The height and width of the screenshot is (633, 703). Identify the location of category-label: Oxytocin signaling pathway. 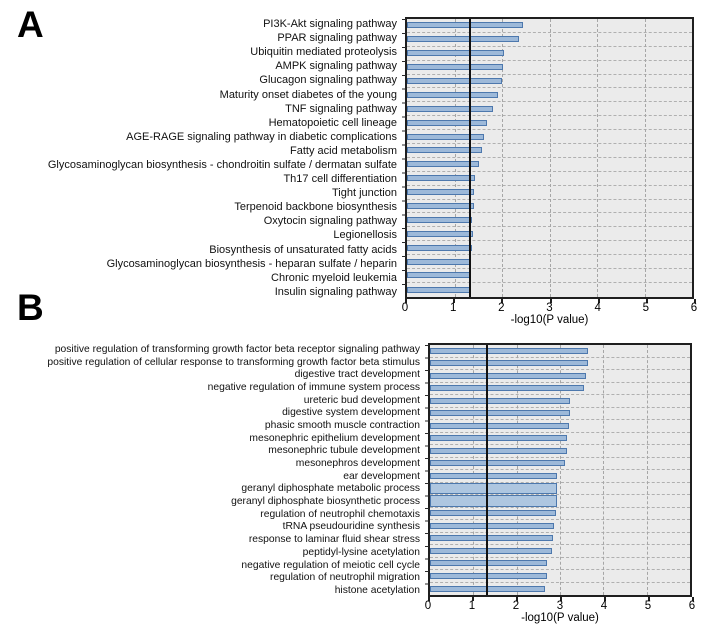
(330, 221).